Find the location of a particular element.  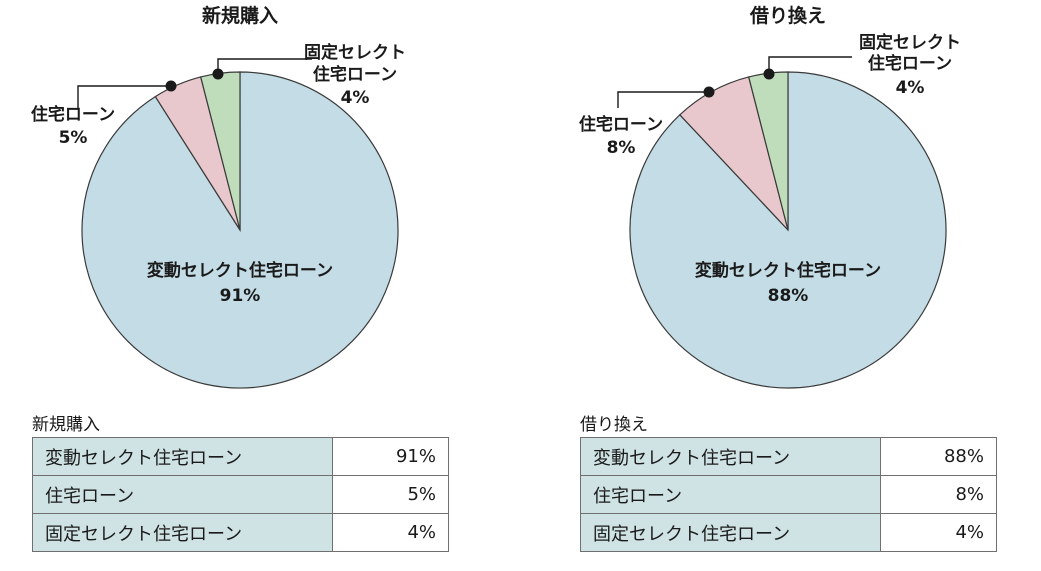

table-cell-value: 91% is located at coordinates (390, 456).